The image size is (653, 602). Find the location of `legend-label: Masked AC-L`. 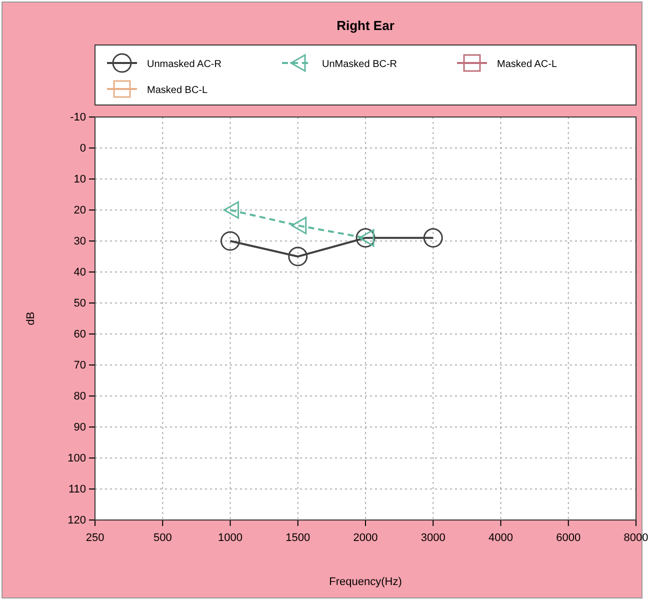

legend-label: Masked AC-L is located at coordinates (527, 64).